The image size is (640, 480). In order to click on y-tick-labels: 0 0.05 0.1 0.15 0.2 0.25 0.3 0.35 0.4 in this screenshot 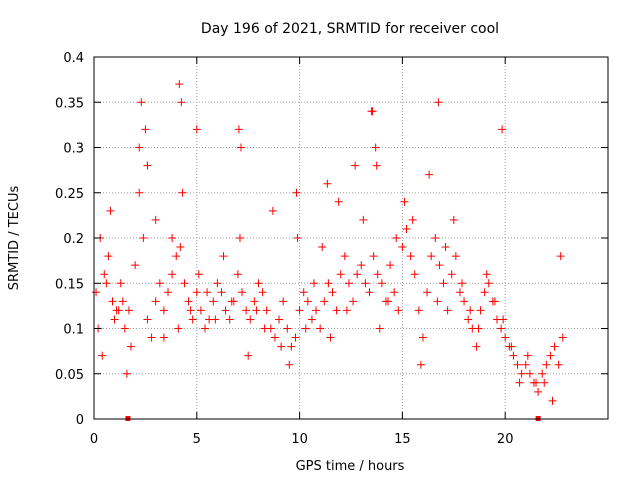, I will do `click(69, 239)`.